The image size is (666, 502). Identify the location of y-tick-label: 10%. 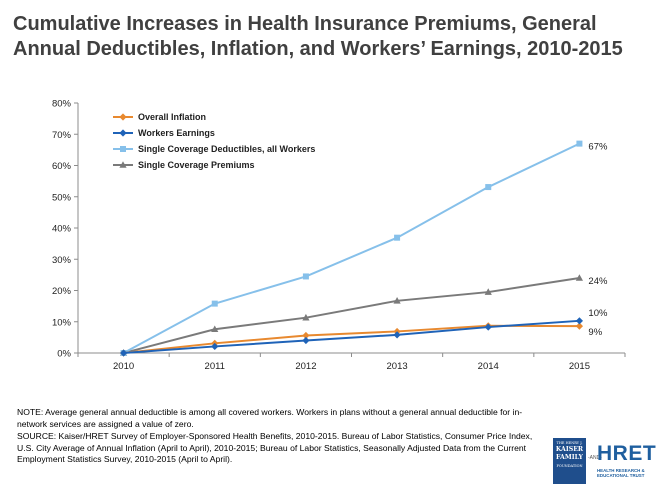
(62, 322).